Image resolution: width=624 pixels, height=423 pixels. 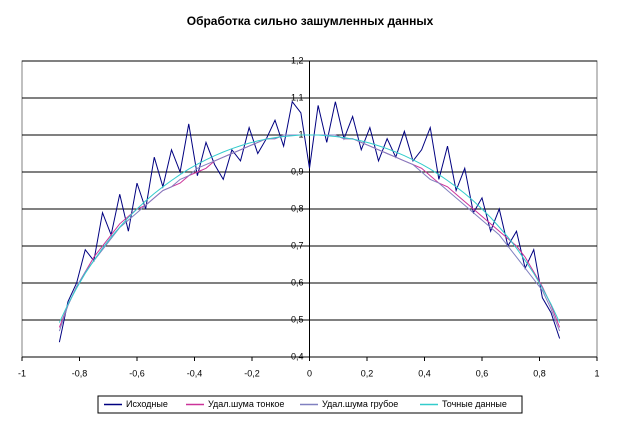 What do you see at coordinates (297, 60) in the screenshot?
I see `y-tick-label: 1,2` at bounding box center [297, 60].